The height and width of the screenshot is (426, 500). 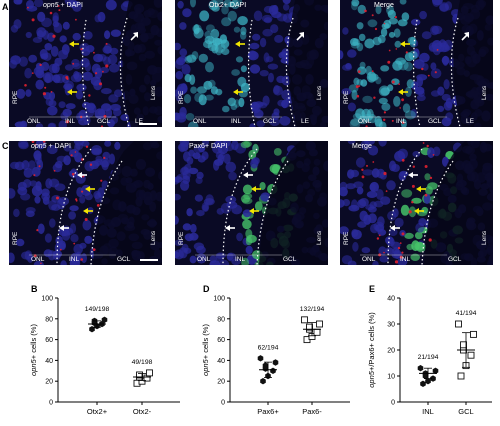 What do you see at coordinates (5, 7) in the screenshot?
I see `panel-letter-a: A` at bounding box center [5, 7].